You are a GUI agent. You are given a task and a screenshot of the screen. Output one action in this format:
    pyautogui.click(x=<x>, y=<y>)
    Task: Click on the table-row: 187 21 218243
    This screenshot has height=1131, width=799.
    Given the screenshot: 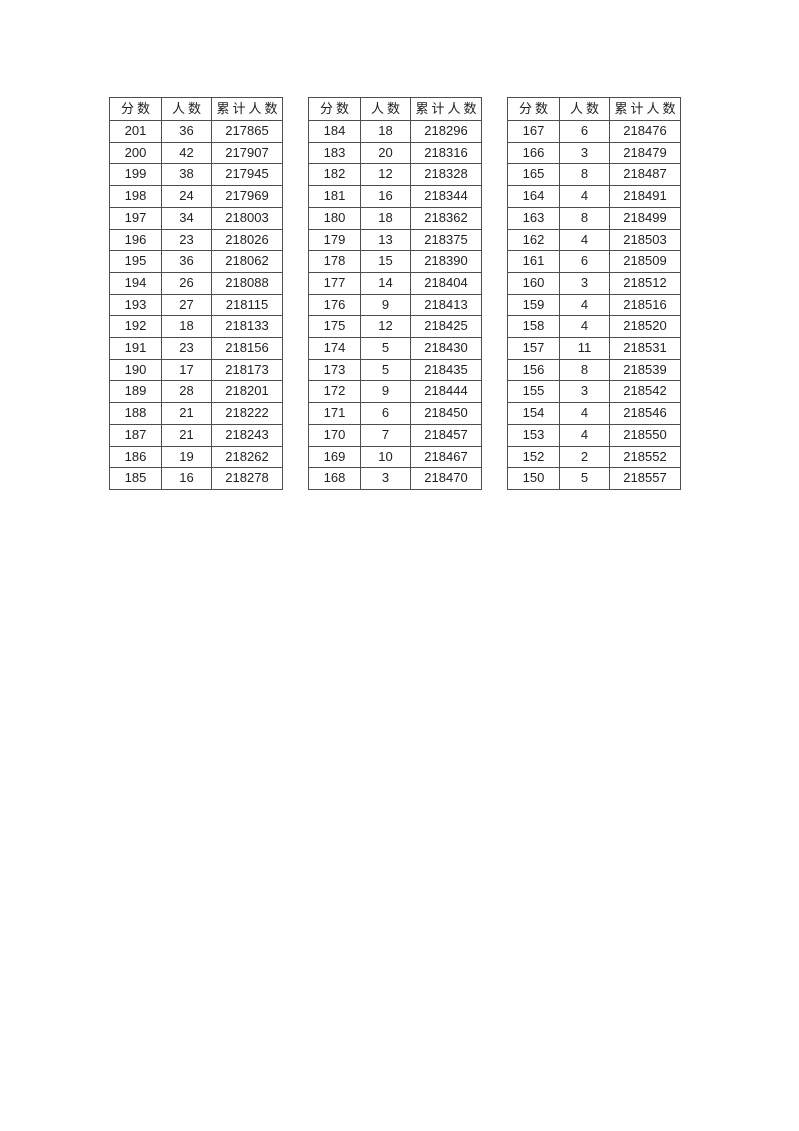 What is the action you would take?
    pyautogui.click(x=196, y=435)
    